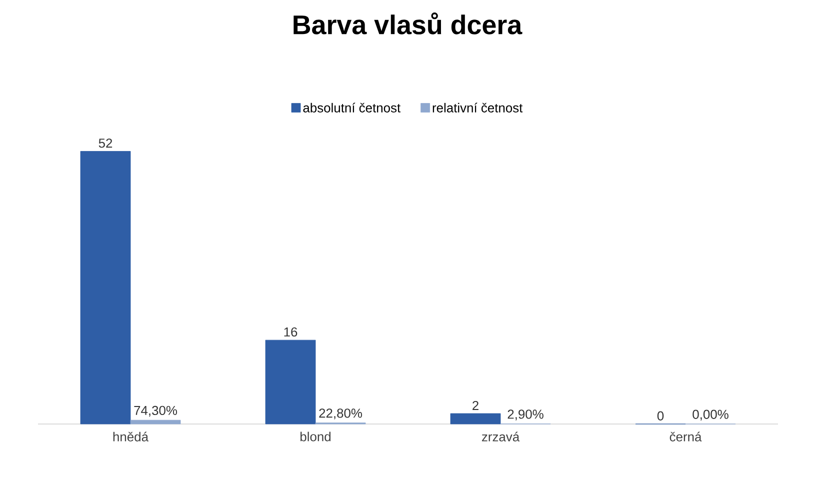 This screenshot has width=814, height=479. I want to click on legend-label: absolutní četnost, so click(351, 107).